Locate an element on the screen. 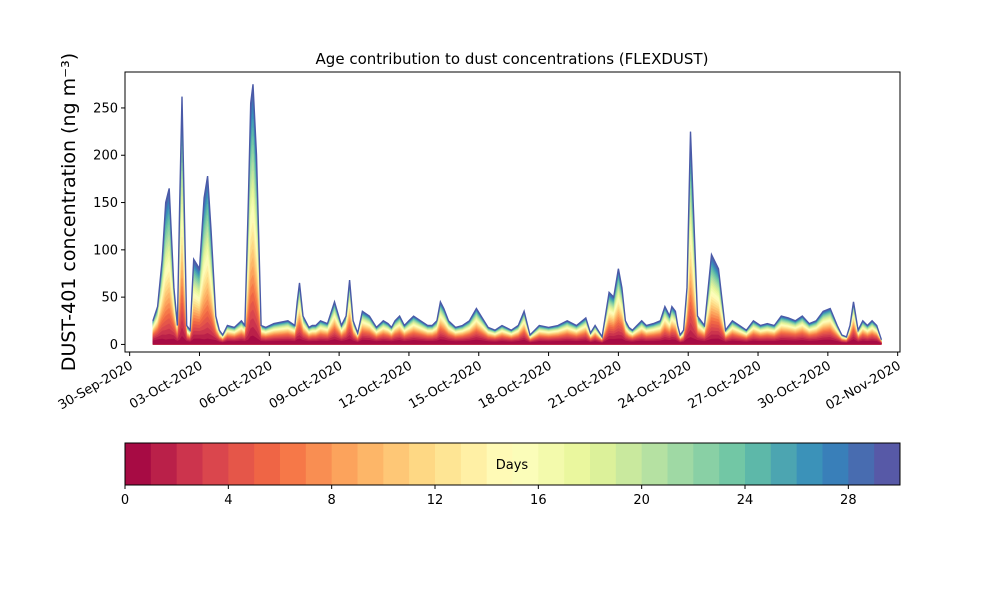 This screenshot has height=600, width=1000. colorbar: 0 4 8 12 16 20 24 28 is located at coordinates (511, 475).